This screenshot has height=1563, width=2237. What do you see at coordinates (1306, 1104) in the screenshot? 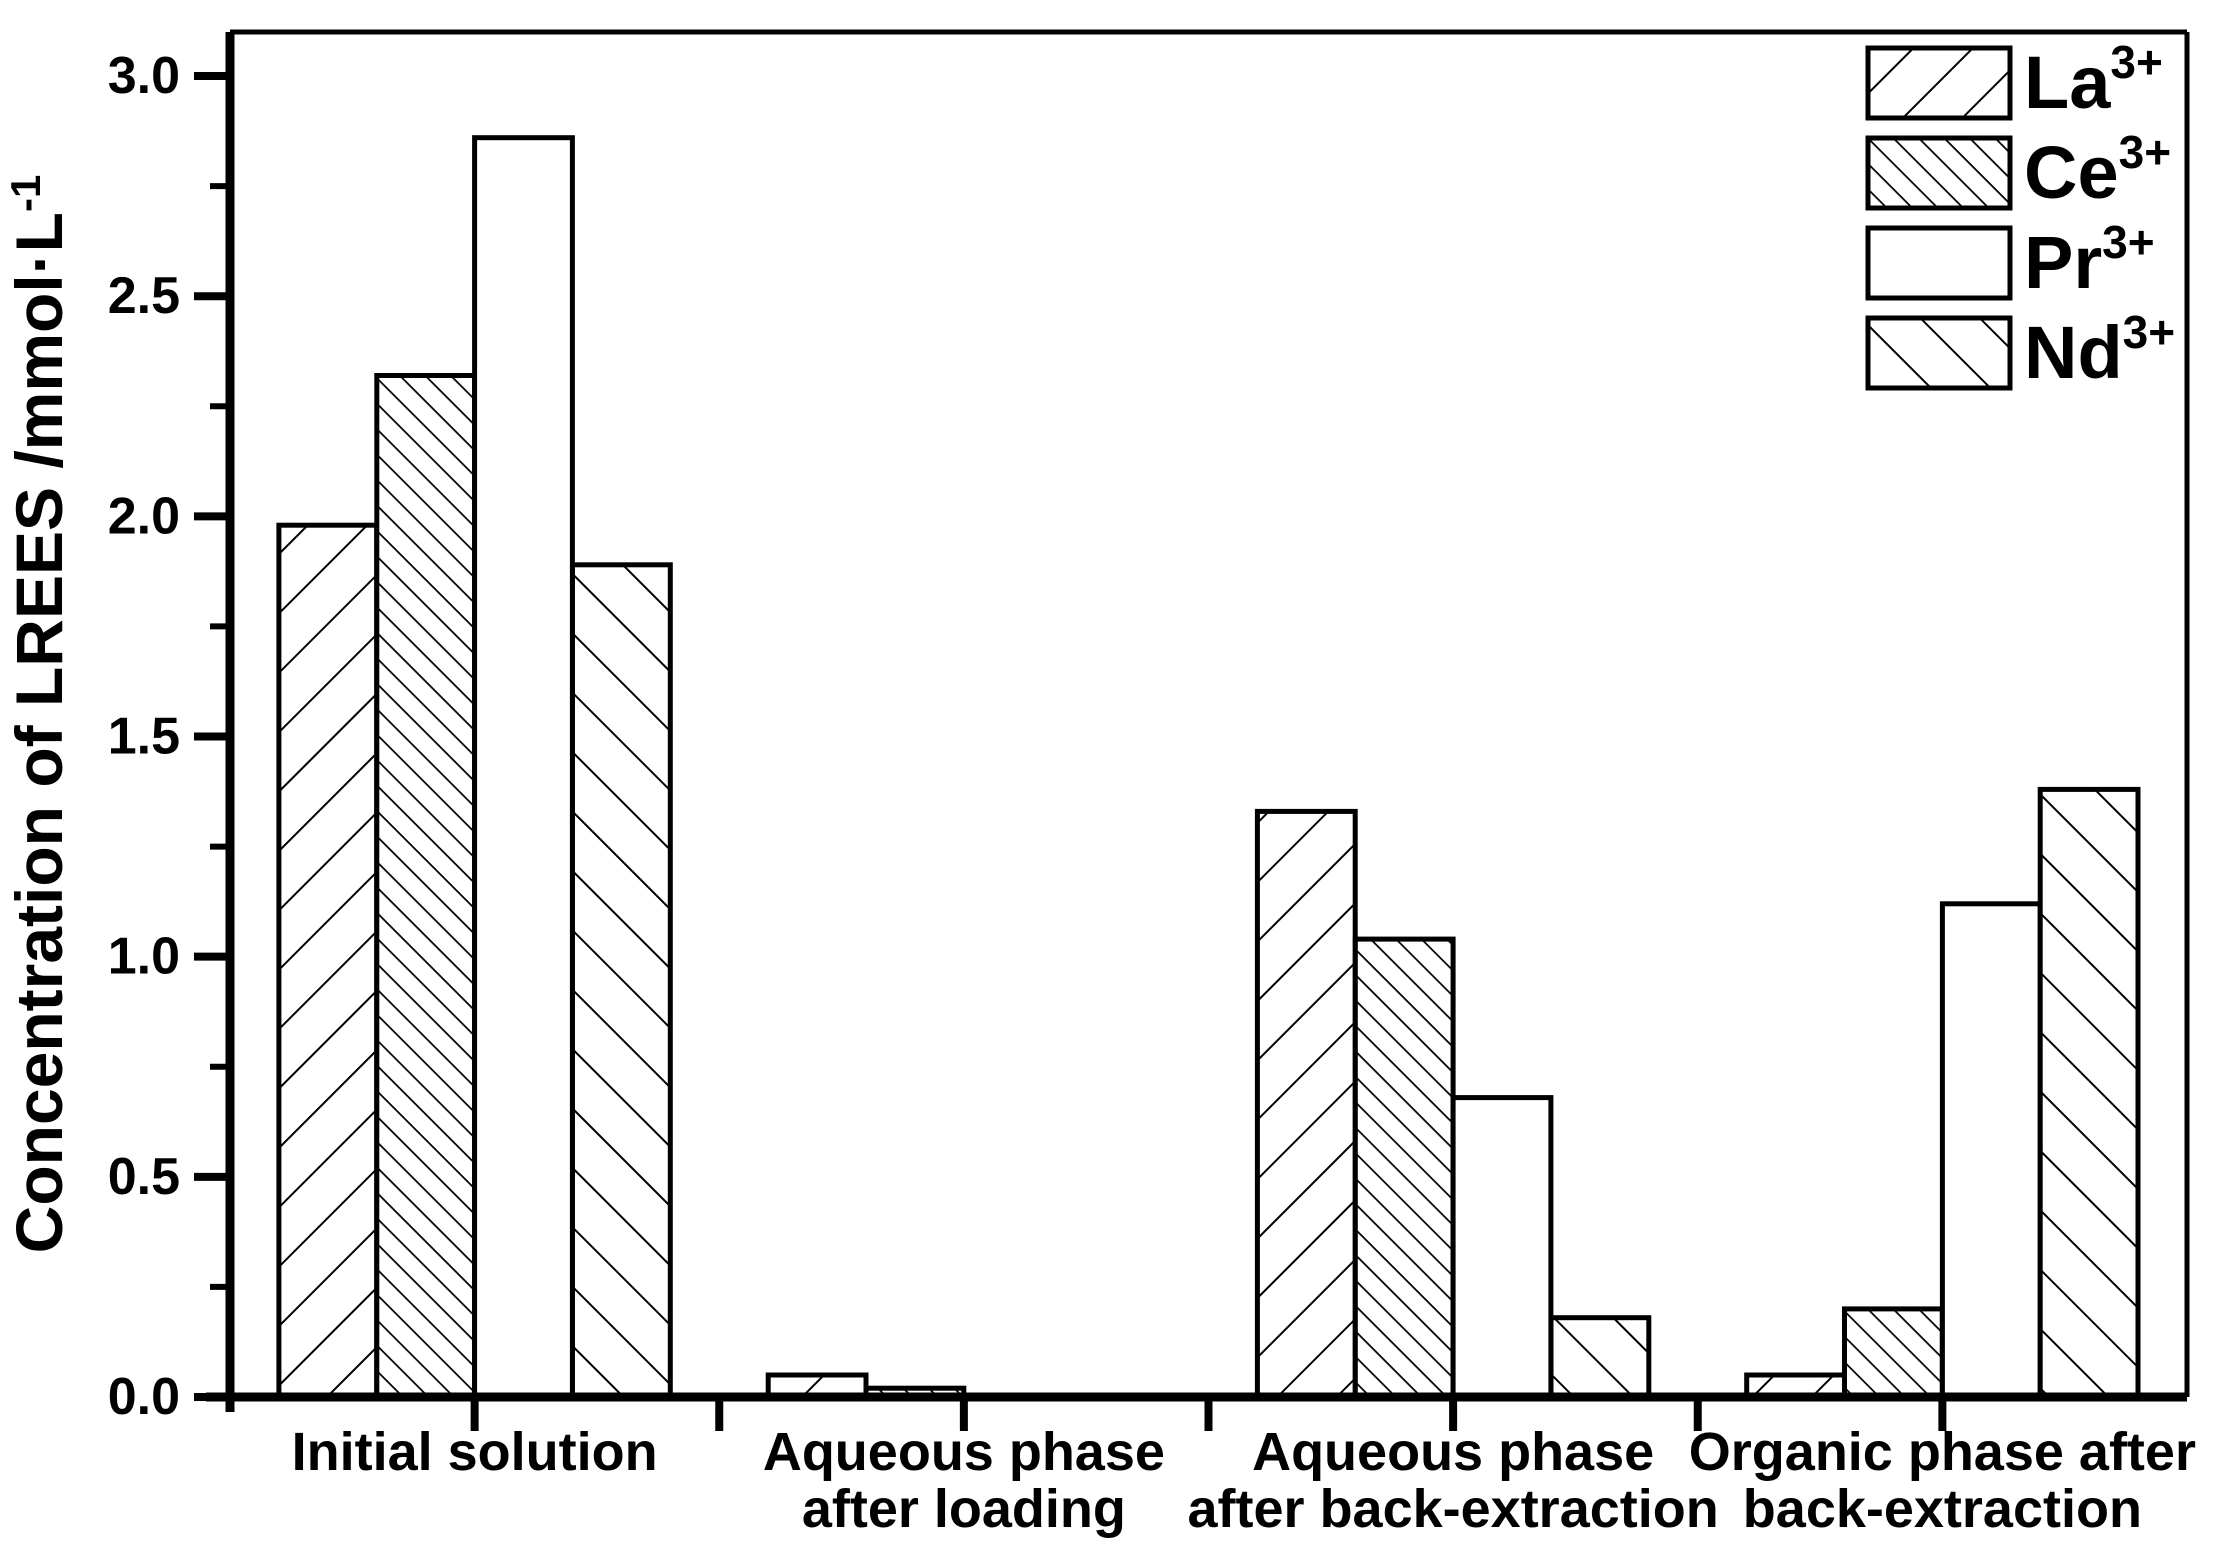
I see `bar-la-cat3` at bounding box center [1306, 1104].